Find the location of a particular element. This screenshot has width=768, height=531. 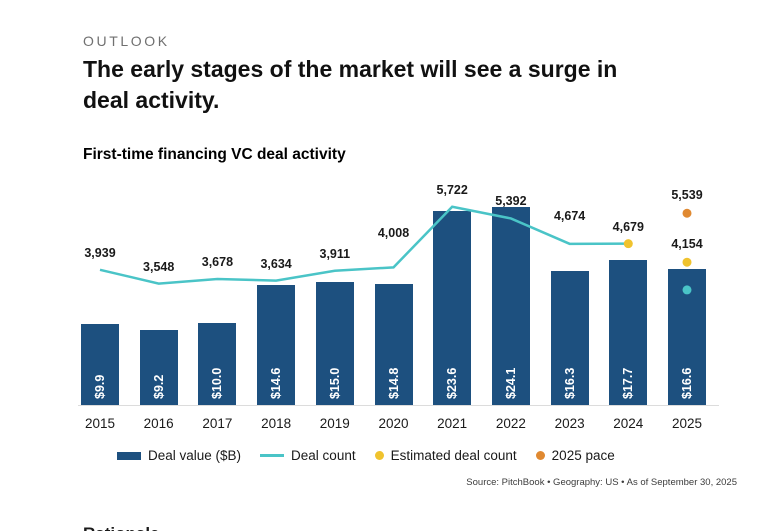

bar-value-label-2025: $16.6 is located at coordinates (687, 383).